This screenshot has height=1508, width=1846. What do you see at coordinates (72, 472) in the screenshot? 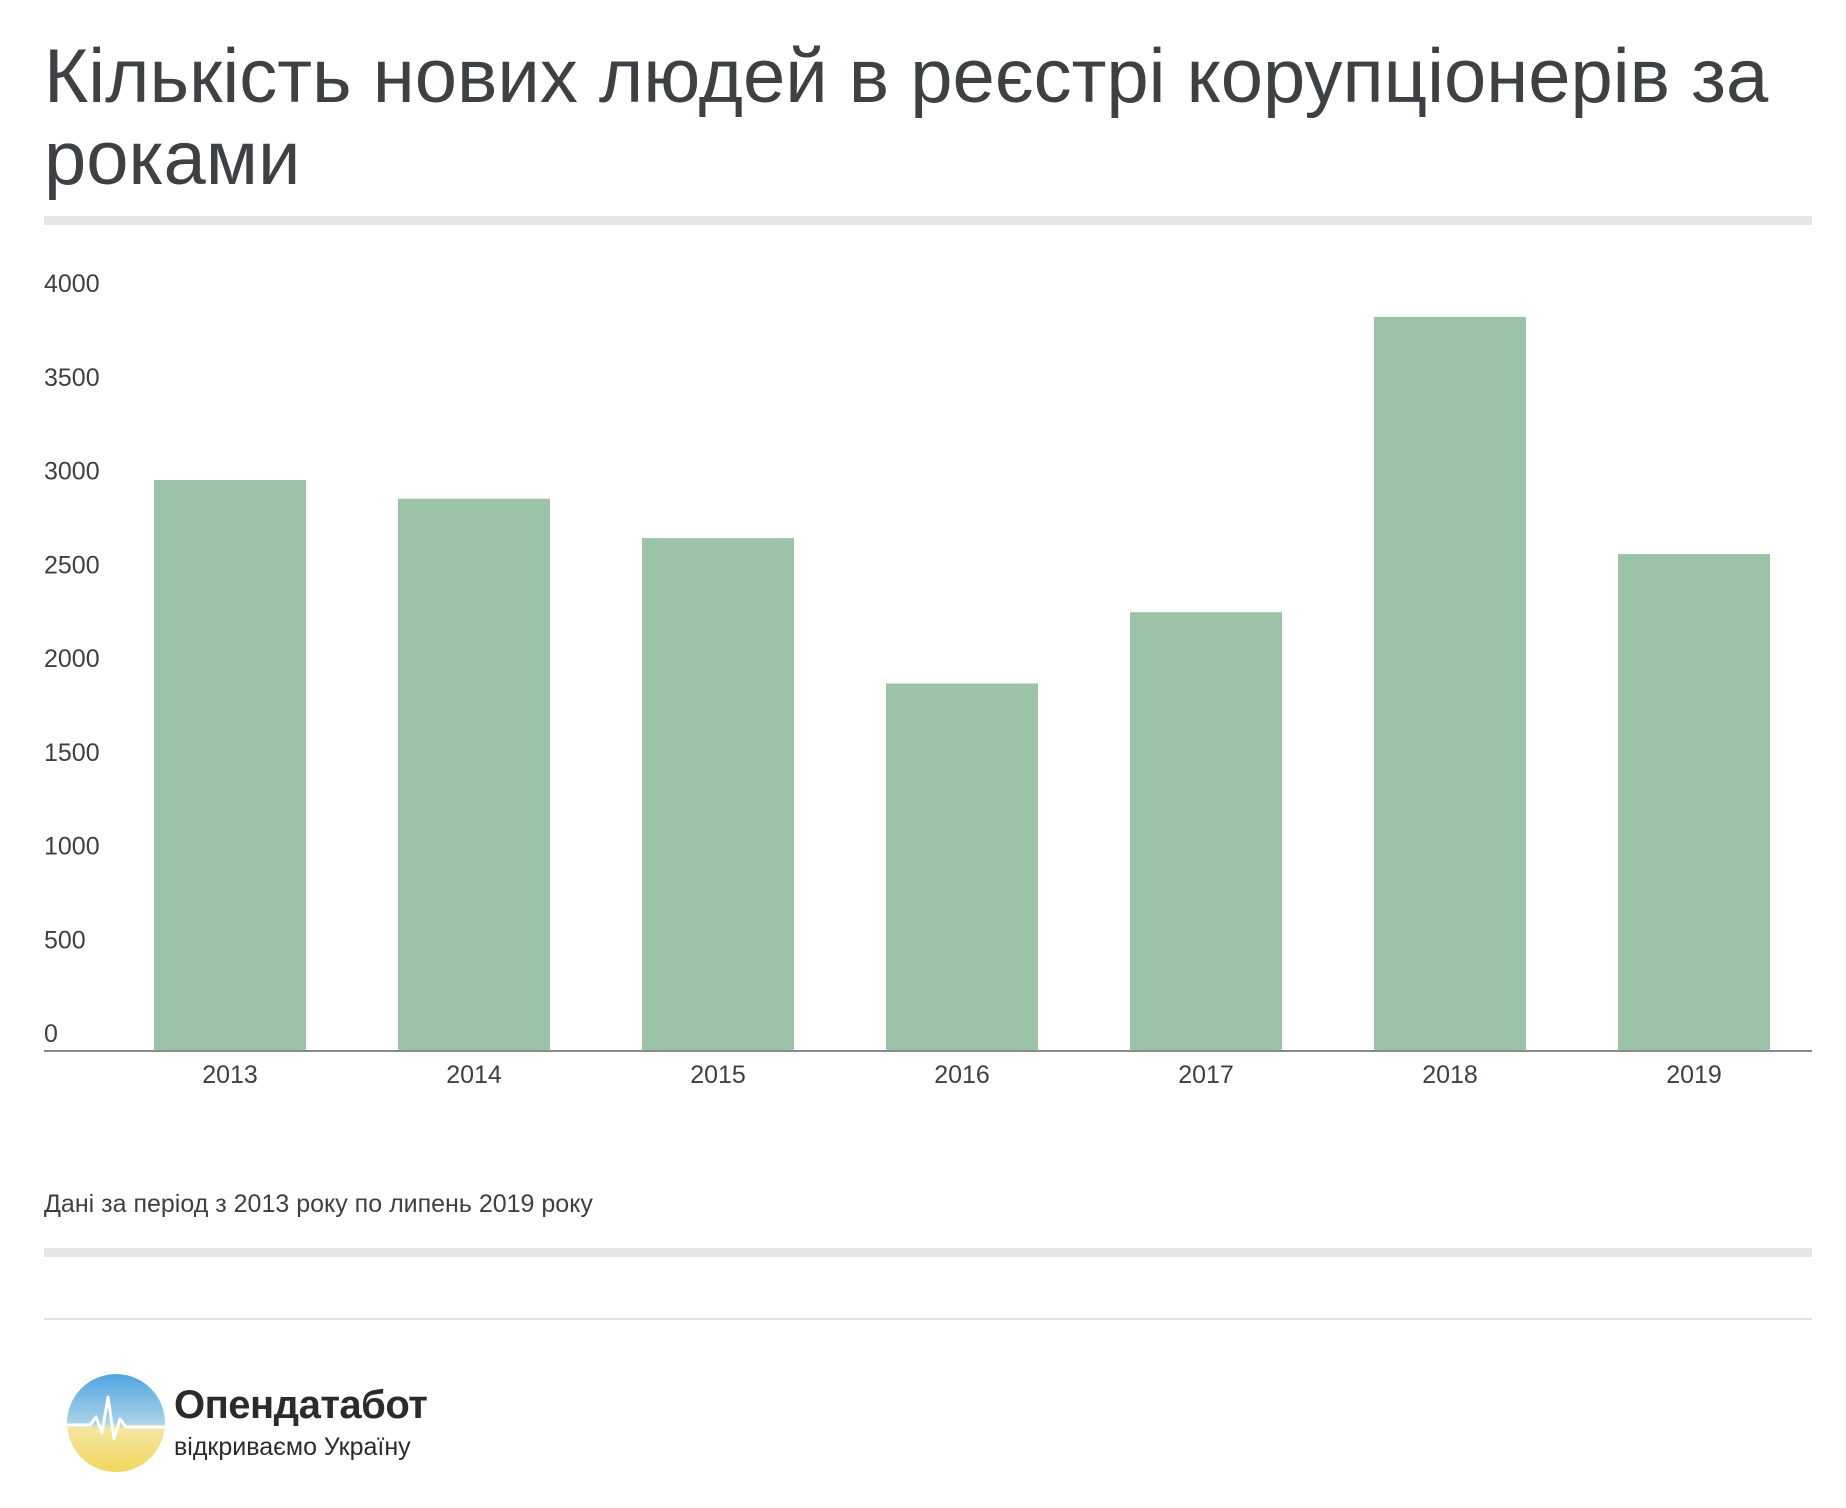
I see `y-tick-label: 3000` at bounding box center [72, 472].